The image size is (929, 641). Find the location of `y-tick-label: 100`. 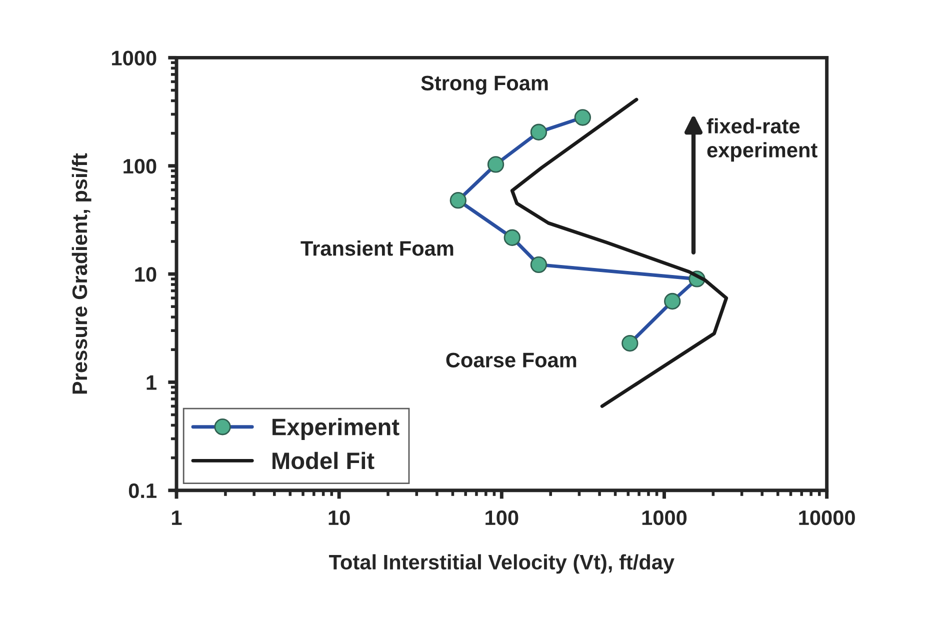

y-tick-label: 100 is located at coordinates (140, 166).